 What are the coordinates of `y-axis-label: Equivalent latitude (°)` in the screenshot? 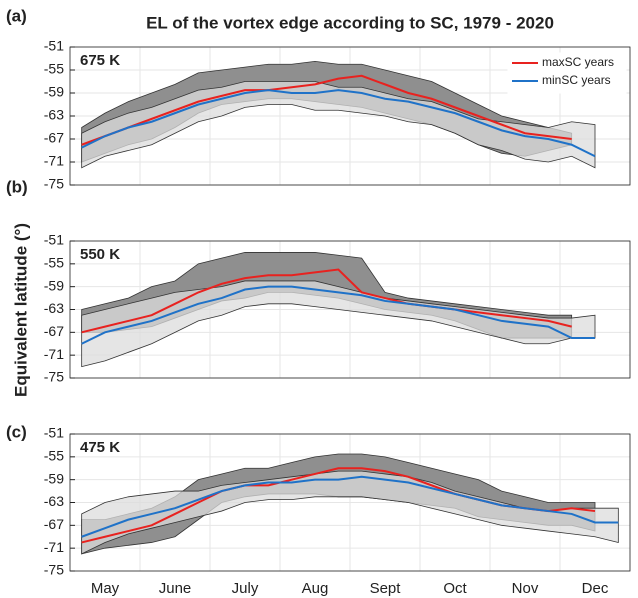 It's located at (20, 310).